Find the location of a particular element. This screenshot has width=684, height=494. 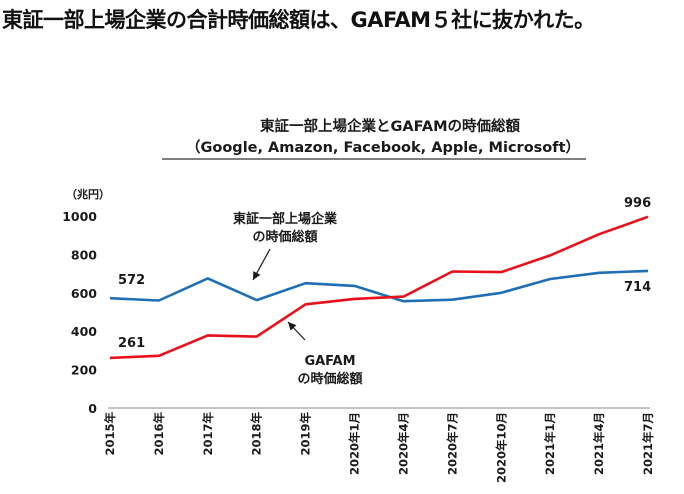

y-unit-label: （兆円） is located at coordinates (88, 194).